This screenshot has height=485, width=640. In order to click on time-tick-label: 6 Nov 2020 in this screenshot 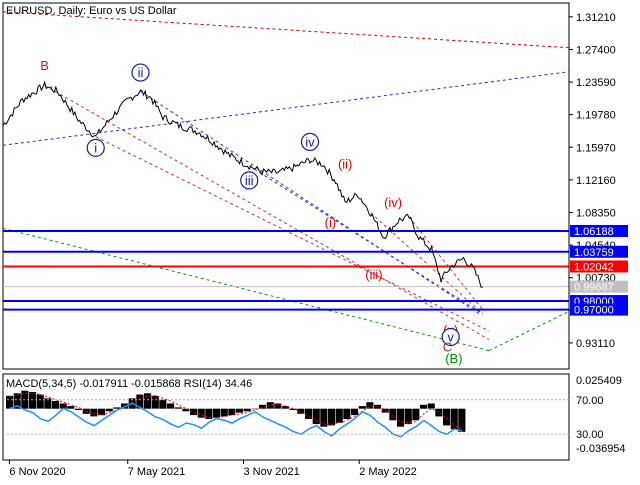, I will do `click(37, 472)`.